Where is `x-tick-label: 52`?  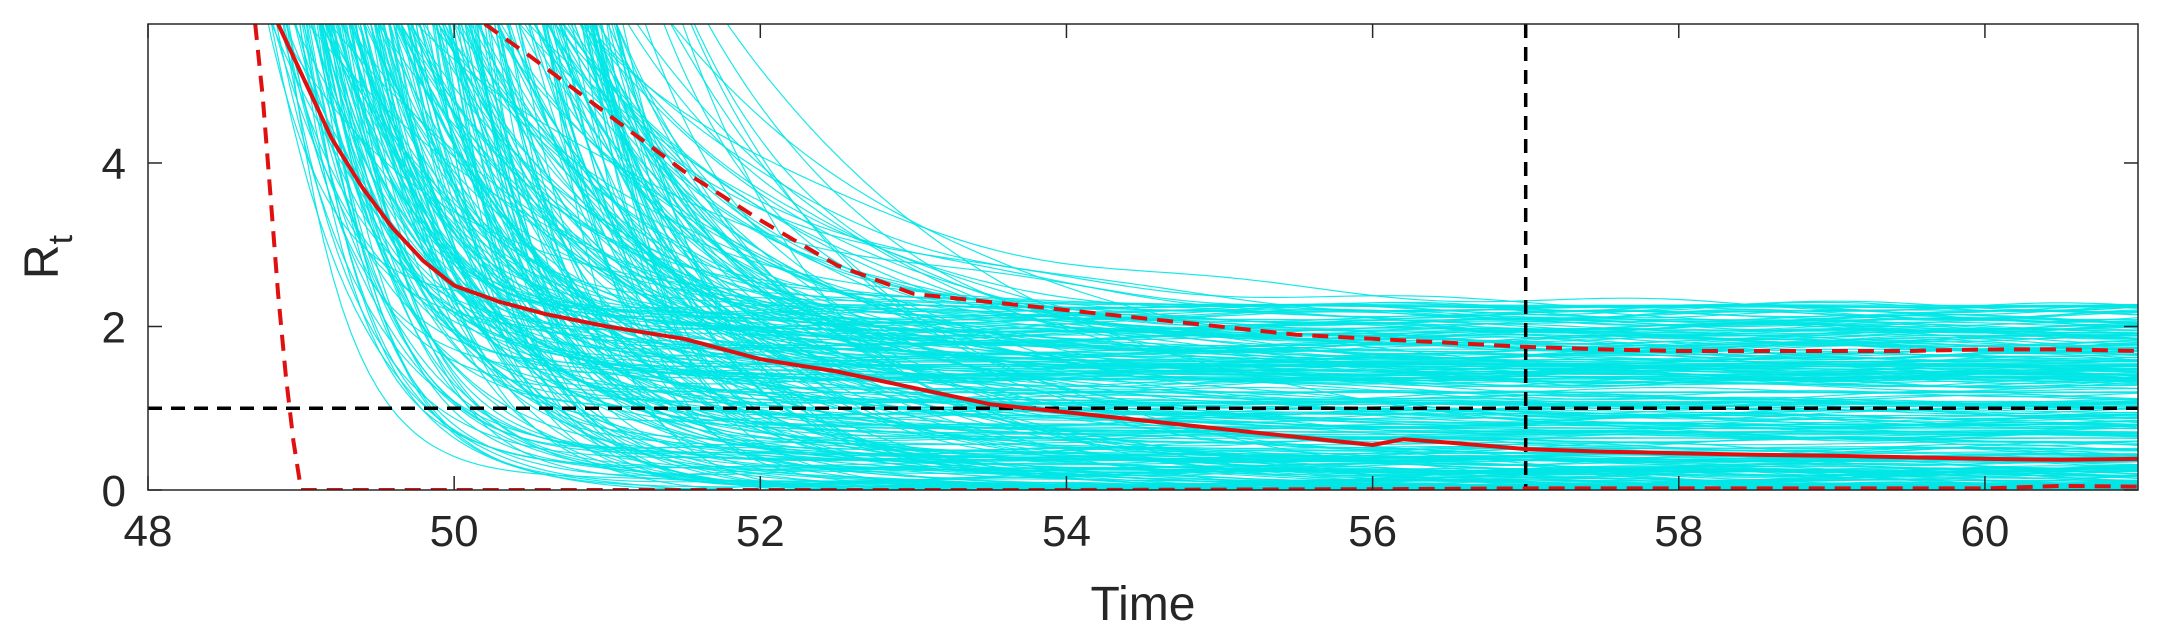
x-tick-label: 52 is located at coordinates (760, 531).